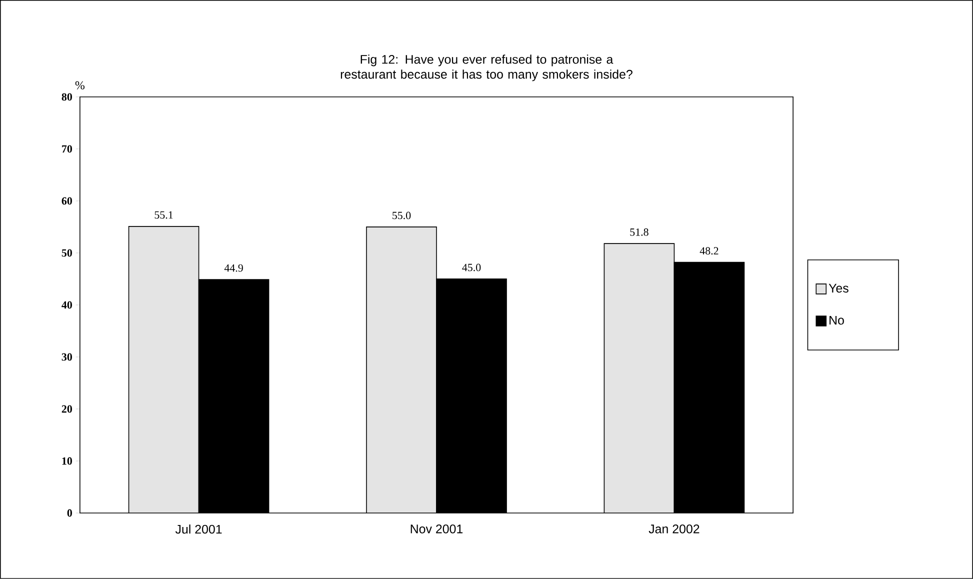  What do you see at coordinates (837, 320) in the screenshot?
I see `legend-label: No` at bounding box center [837, 320].